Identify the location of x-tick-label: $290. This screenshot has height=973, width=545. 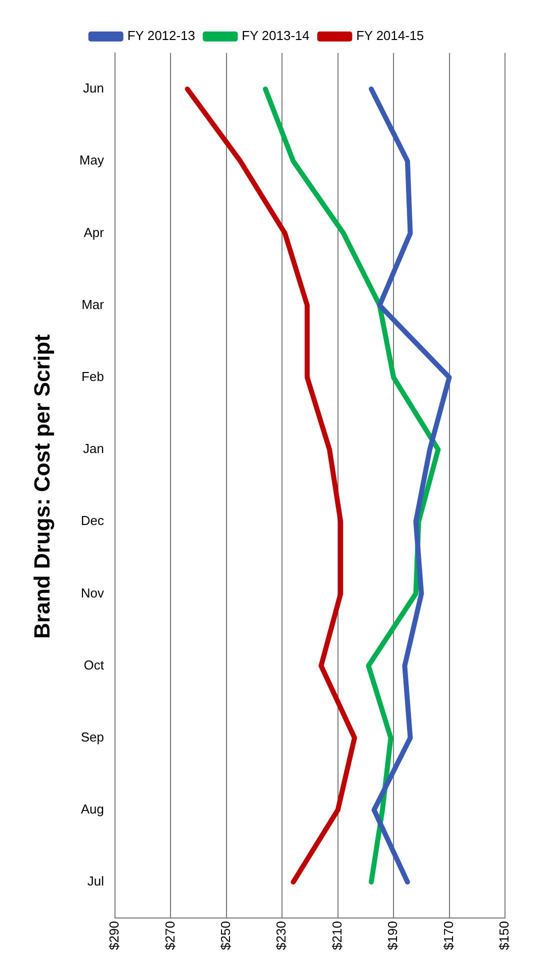
(114, 935).